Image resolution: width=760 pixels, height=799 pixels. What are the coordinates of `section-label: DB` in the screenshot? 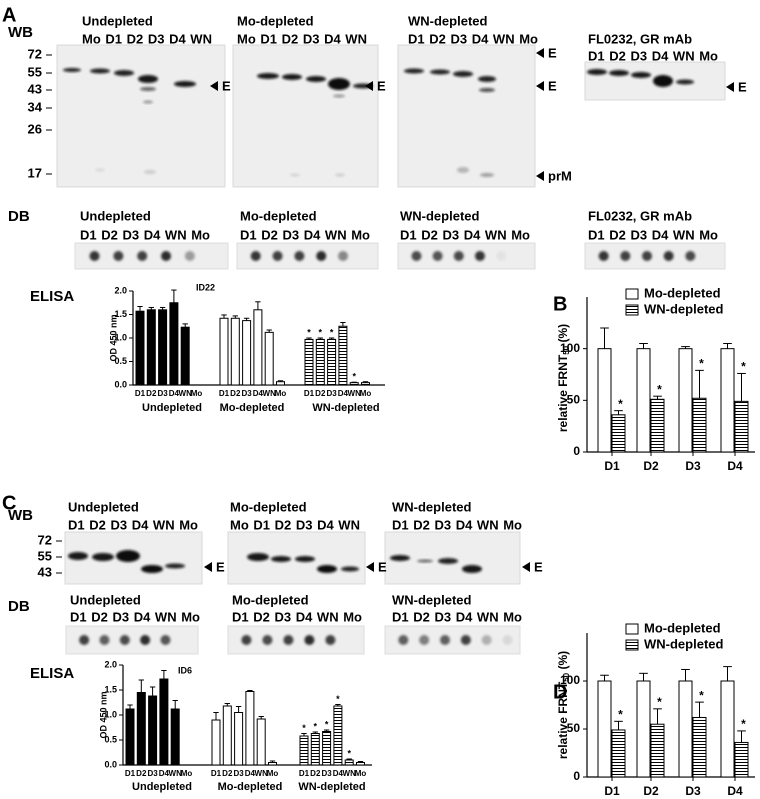 It's located at (19, 606).